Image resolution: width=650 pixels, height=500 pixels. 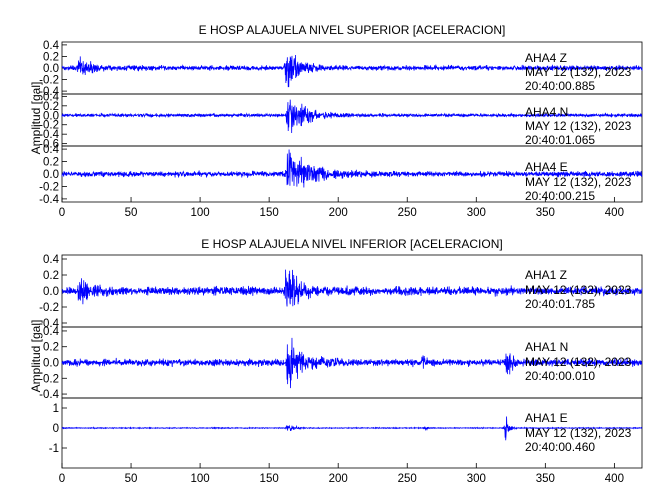 I want to click on time-label: 20:40:01.065, so click(x=560, y=140).